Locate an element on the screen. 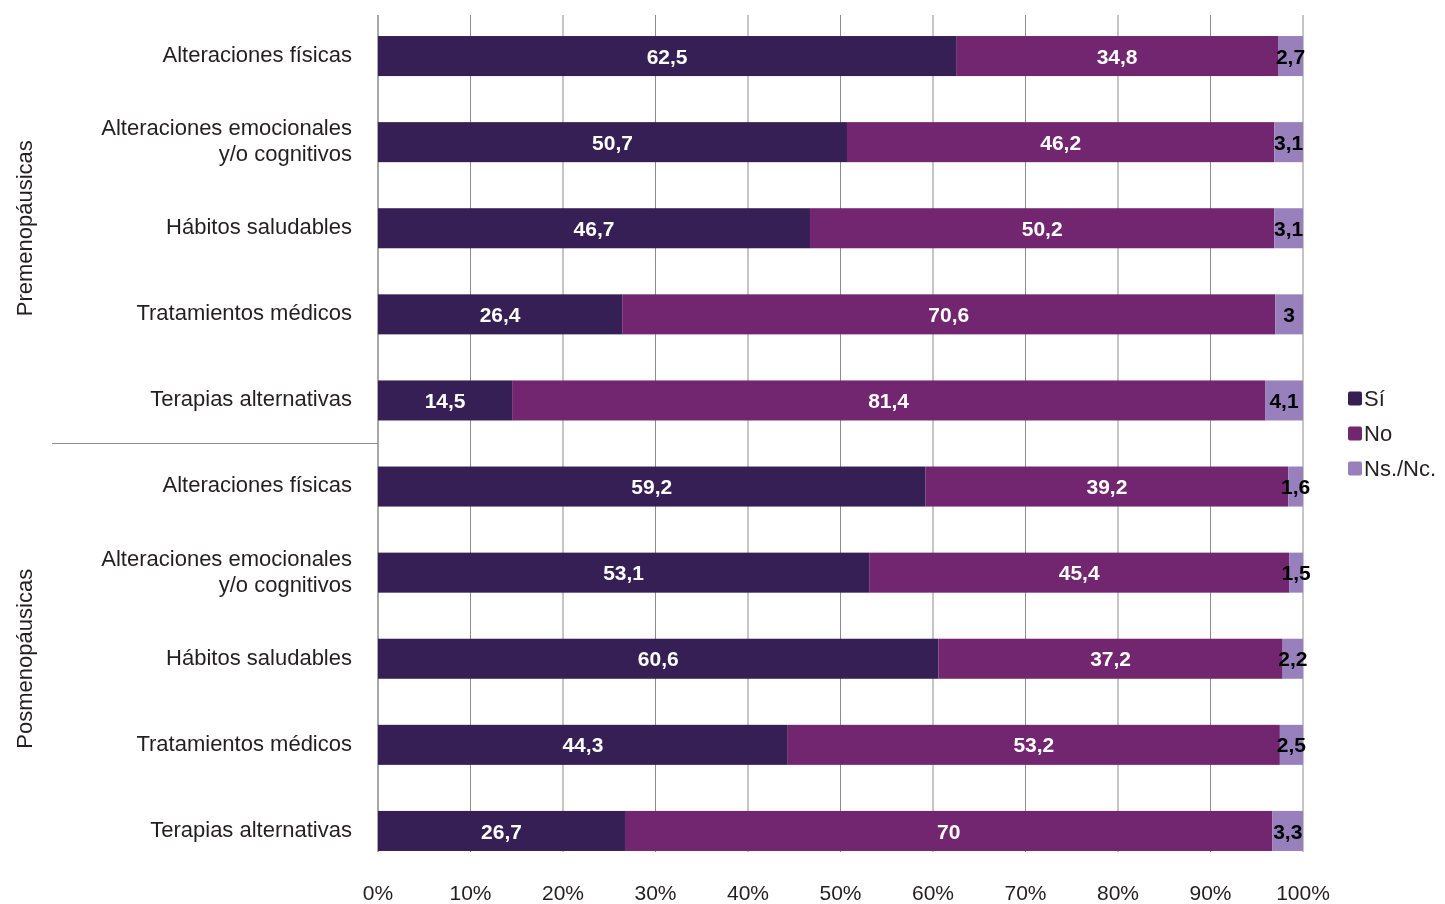 Image resolution: width=1445 pixels, height=904 pixels. data-label: 46,7 is located at coordinates (594, 228).